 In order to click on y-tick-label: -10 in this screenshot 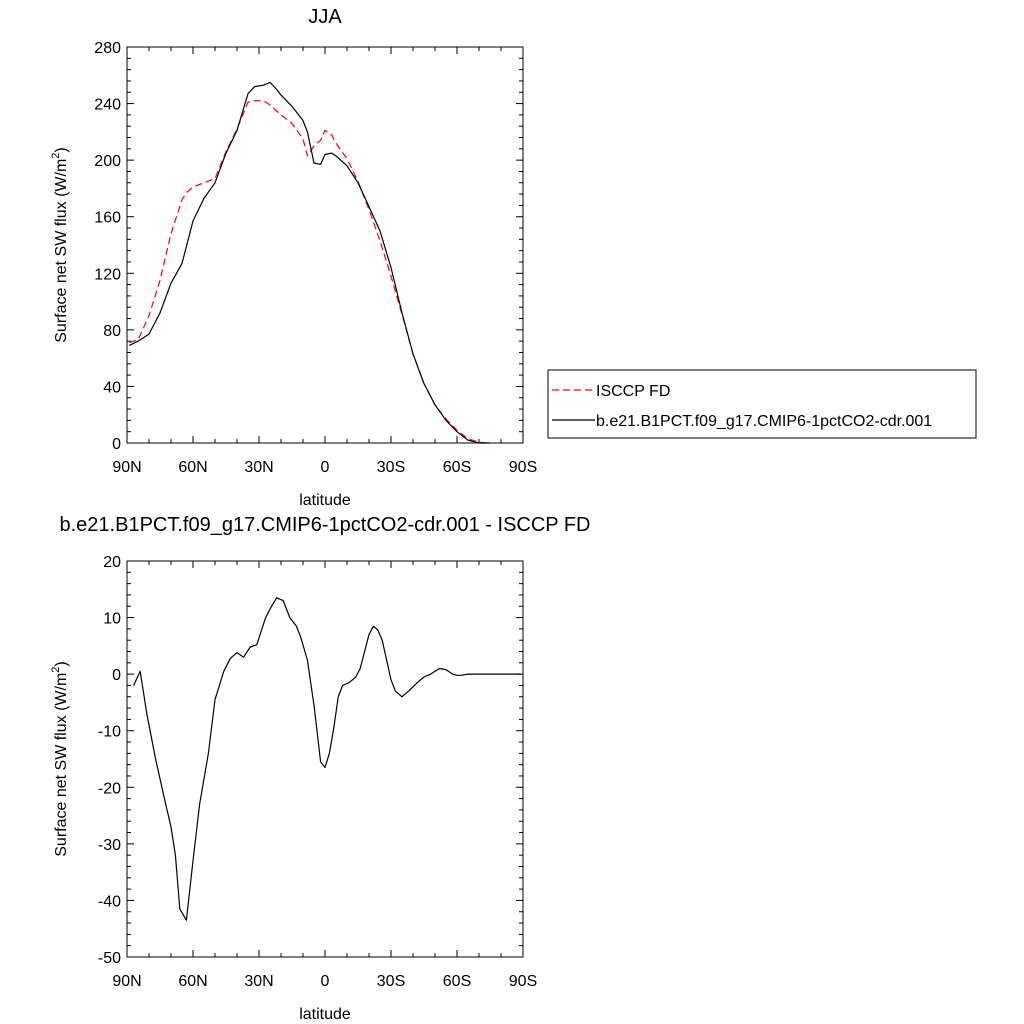, I will do `click(109, 732)`.